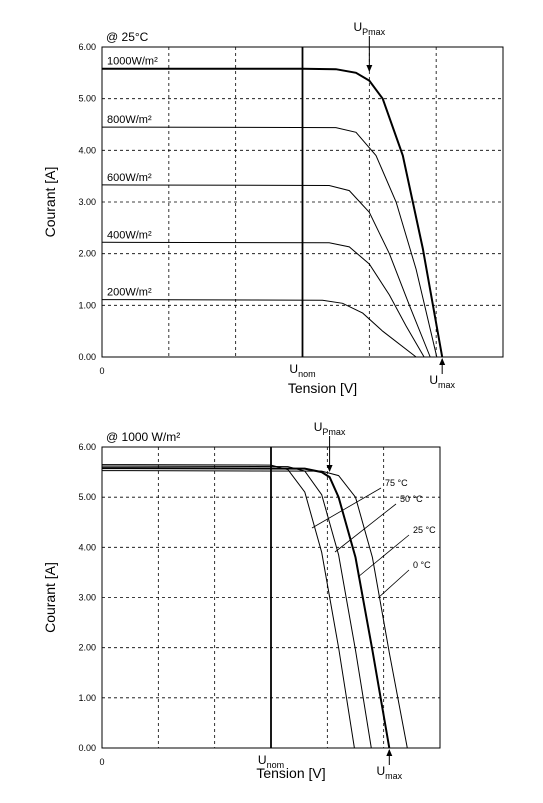 The width and height of the screenshot is (543, 803). Describe the element at coordinates (396, 483) in the screenshot. I see `series-label: 75 °C` at that location.